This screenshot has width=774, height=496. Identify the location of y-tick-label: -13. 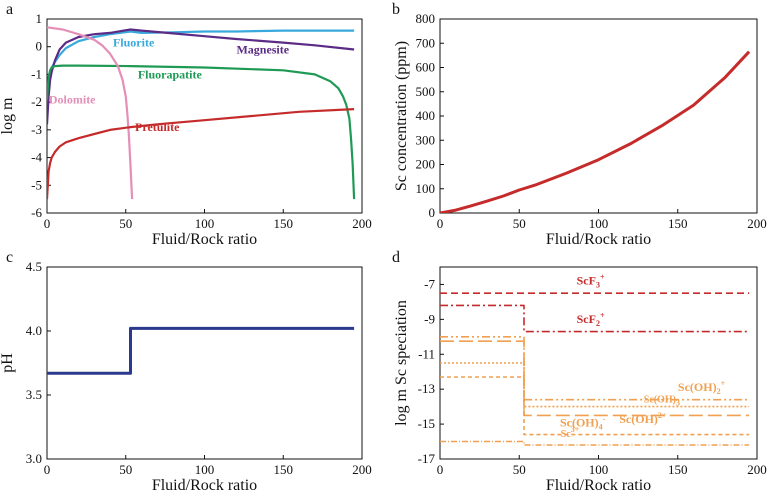
(426, 388).